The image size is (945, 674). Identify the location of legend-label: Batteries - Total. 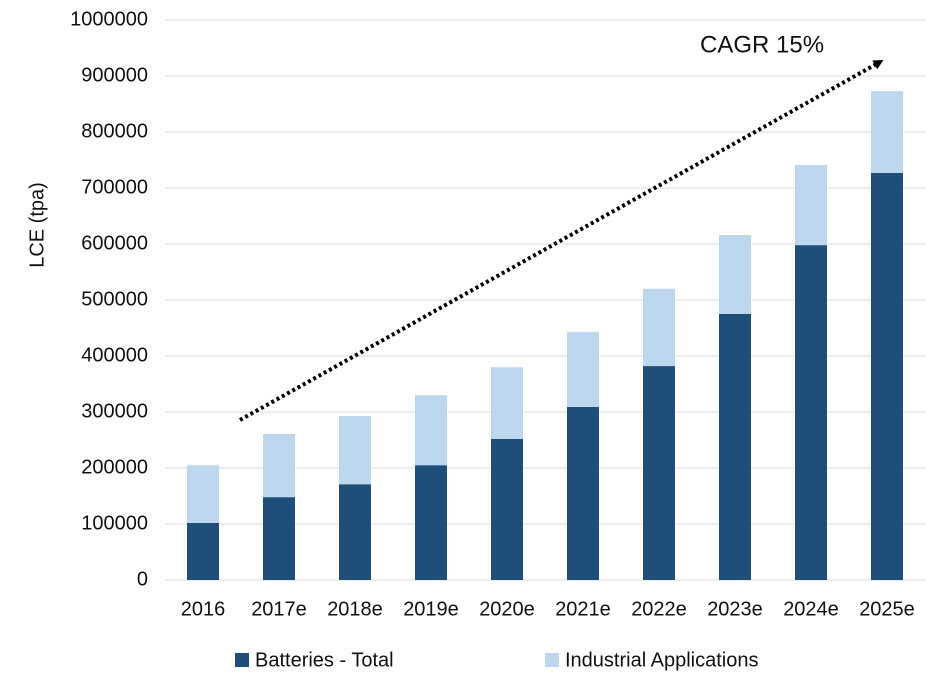
(324, 660).